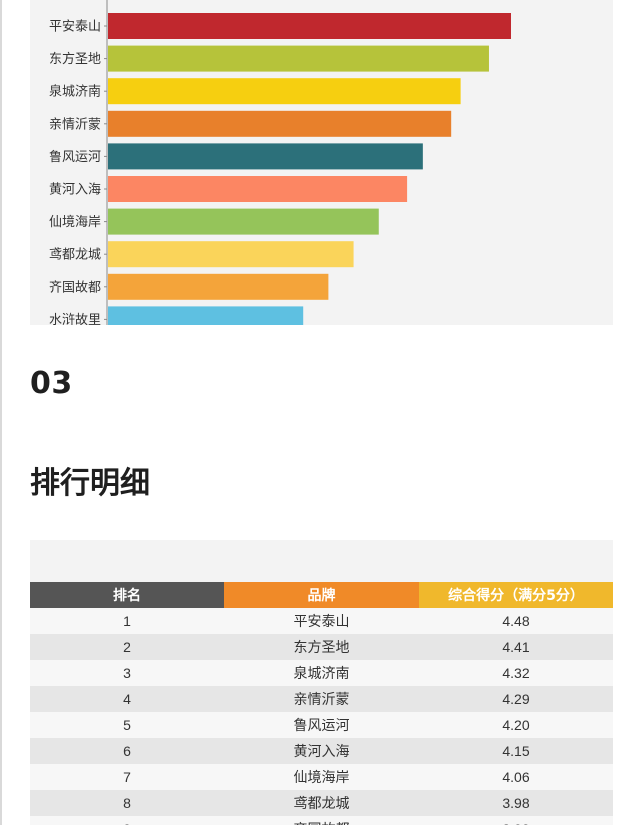 The height and width of the screenshot is (825, 640). I want to click on category-label: 泉城济南, so click(75, 92).